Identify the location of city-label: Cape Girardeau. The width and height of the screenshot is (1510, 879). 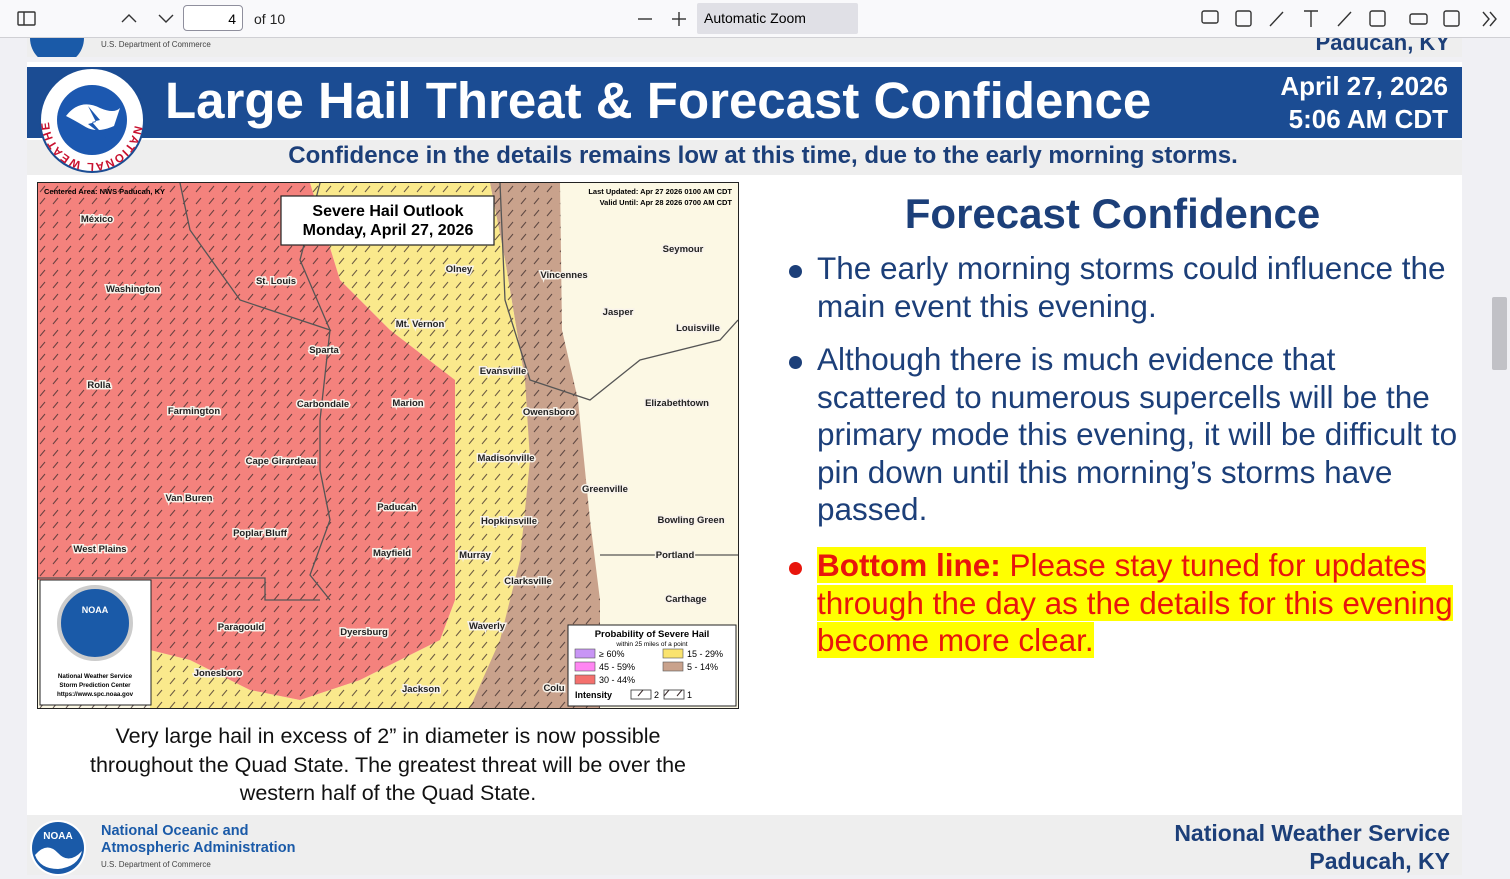
(281, 461).